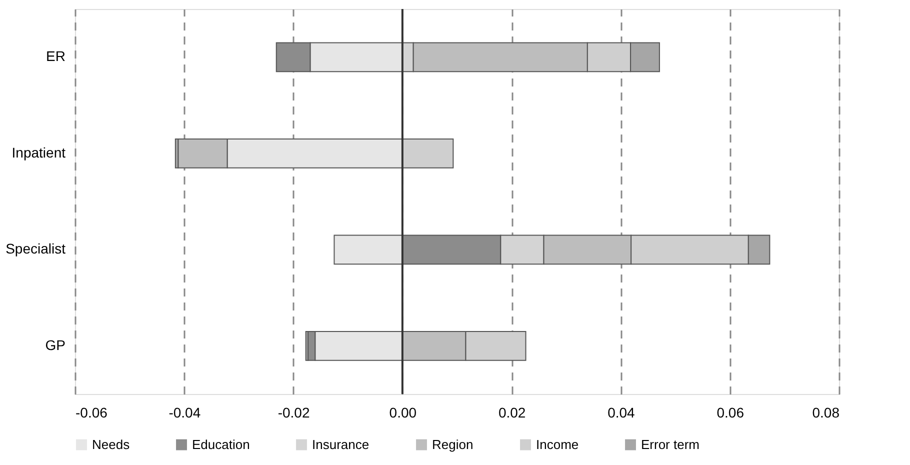 The image size is (910, 465). What do you see at coordinates (221, 444) in the screenshot?
I see `legend-label: Education` at bounding box center [221, 444].